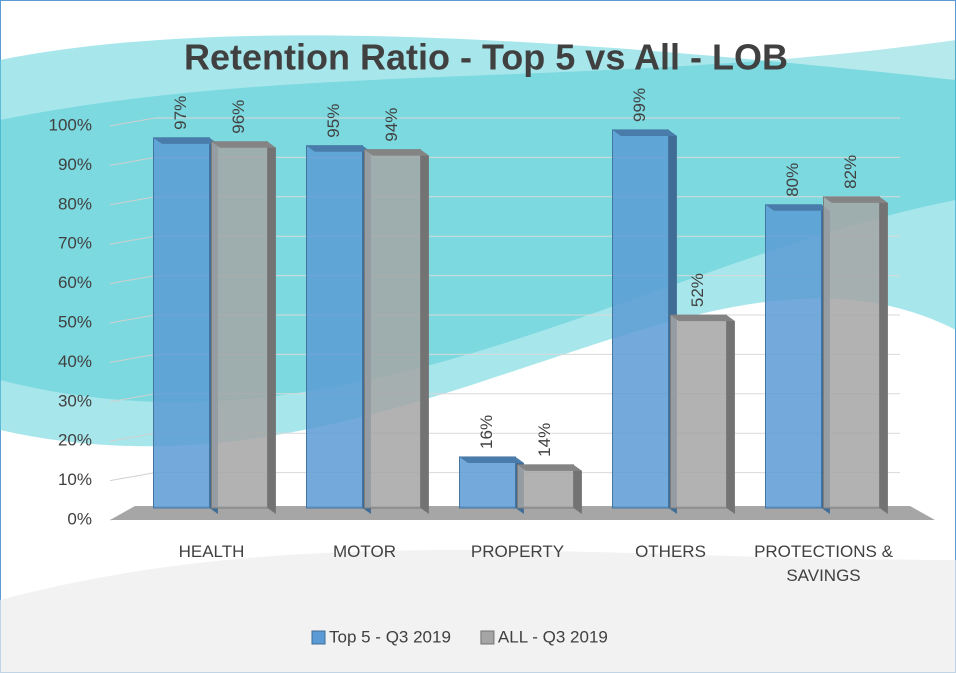 This screenshot has width=956, height=673. Describe the element at coordinates (75, 282) in the screenshot. I see `y-tick-label: 60%` at that location.